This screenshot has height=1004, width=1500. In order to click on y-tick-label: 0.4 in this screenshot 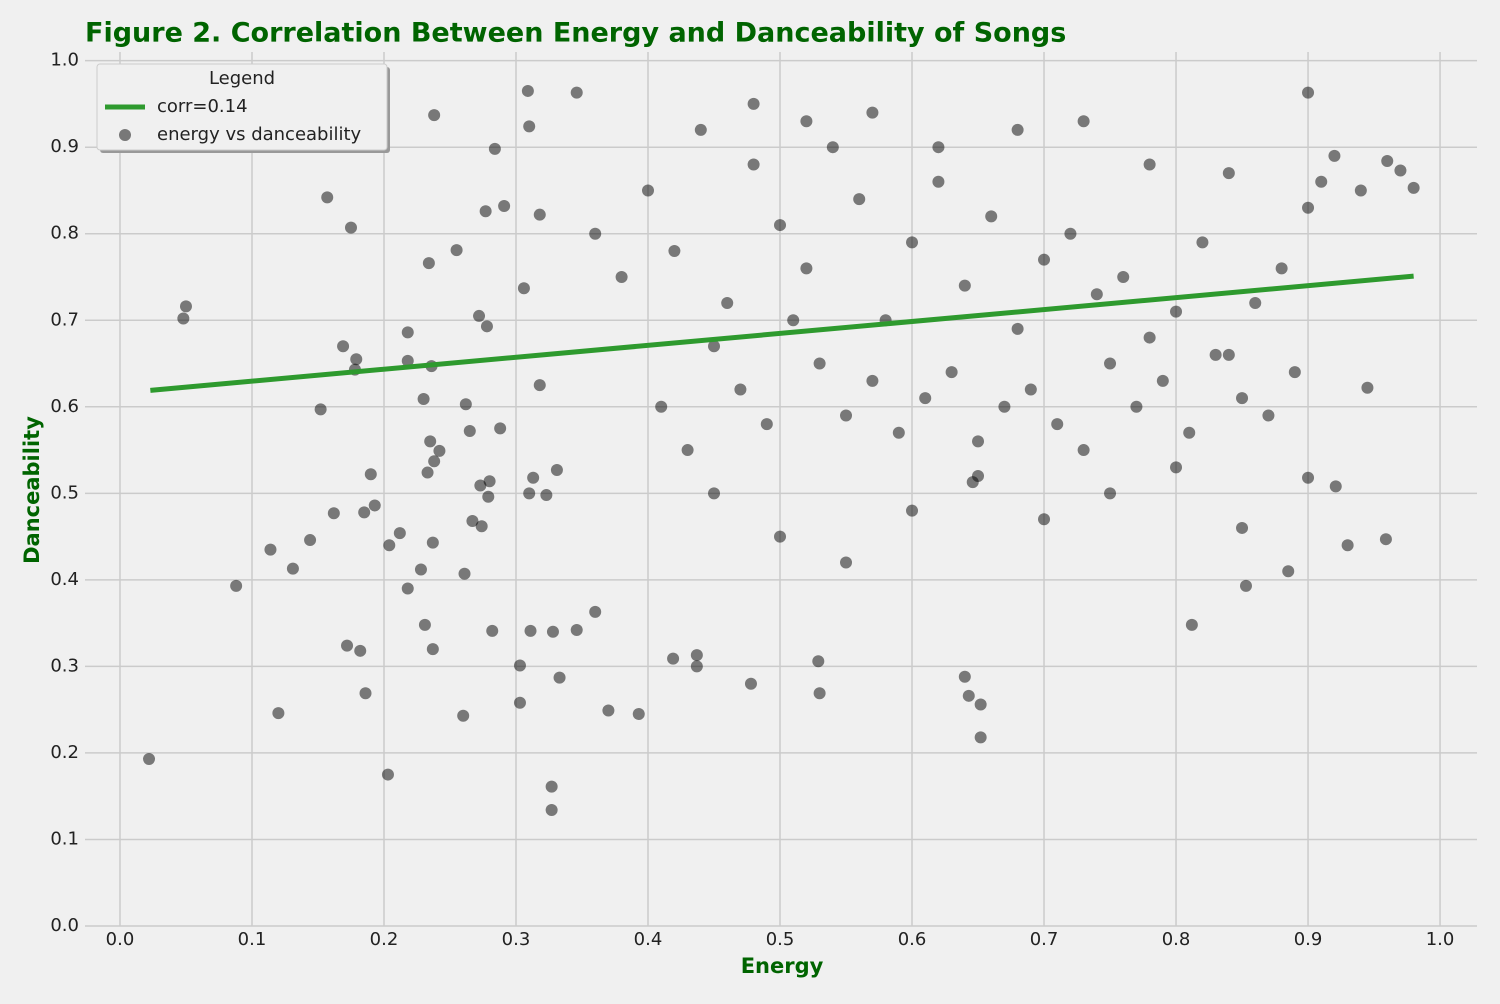, I will do `click(64, 579)`.